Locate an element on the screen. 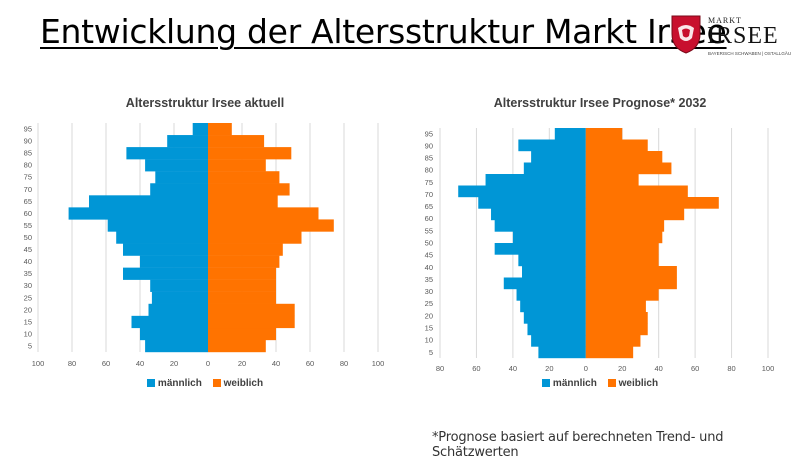 Image resolution: width=800 pixels, height=460 pixels. logo-text-markt: MARKT is located at coordinates (725, 20).